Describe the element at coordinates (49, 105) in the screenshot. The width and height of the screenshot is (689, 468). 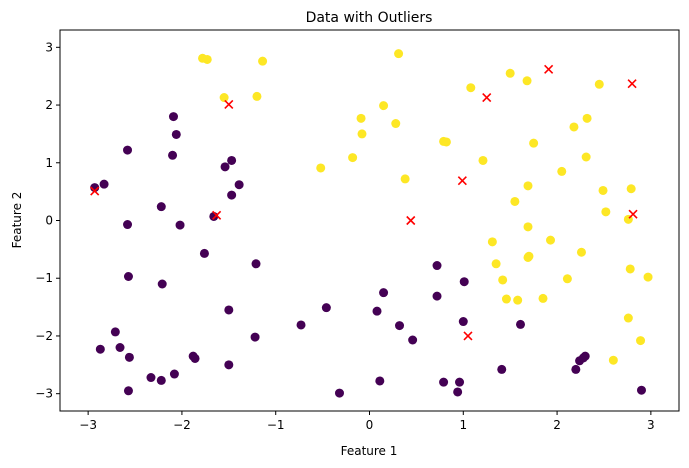
I see `y-tick-label: 2` at that location.